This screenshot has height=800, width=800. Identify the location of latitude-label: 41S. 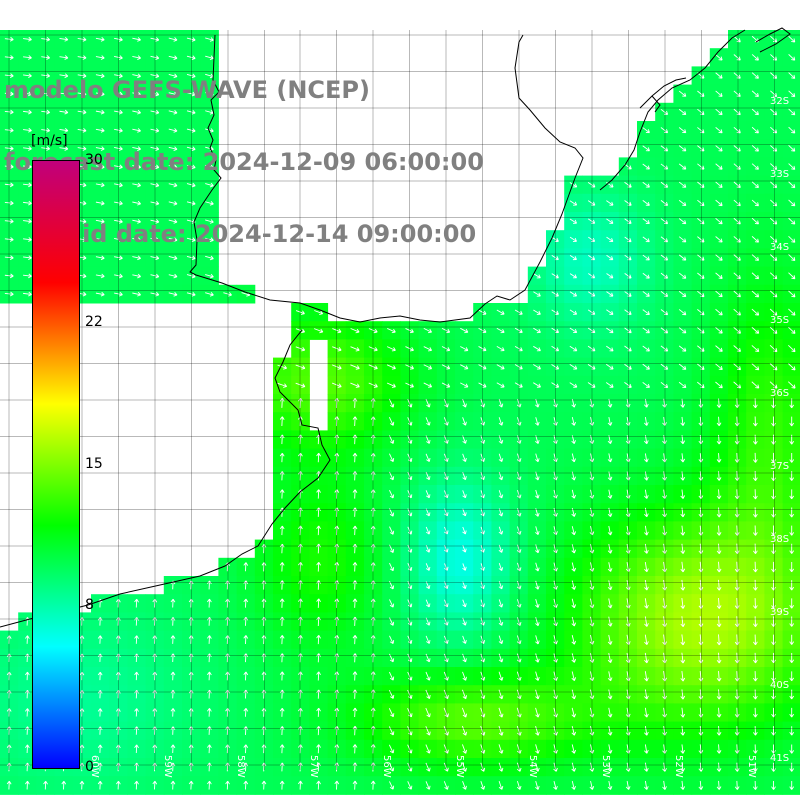
(779, 758).